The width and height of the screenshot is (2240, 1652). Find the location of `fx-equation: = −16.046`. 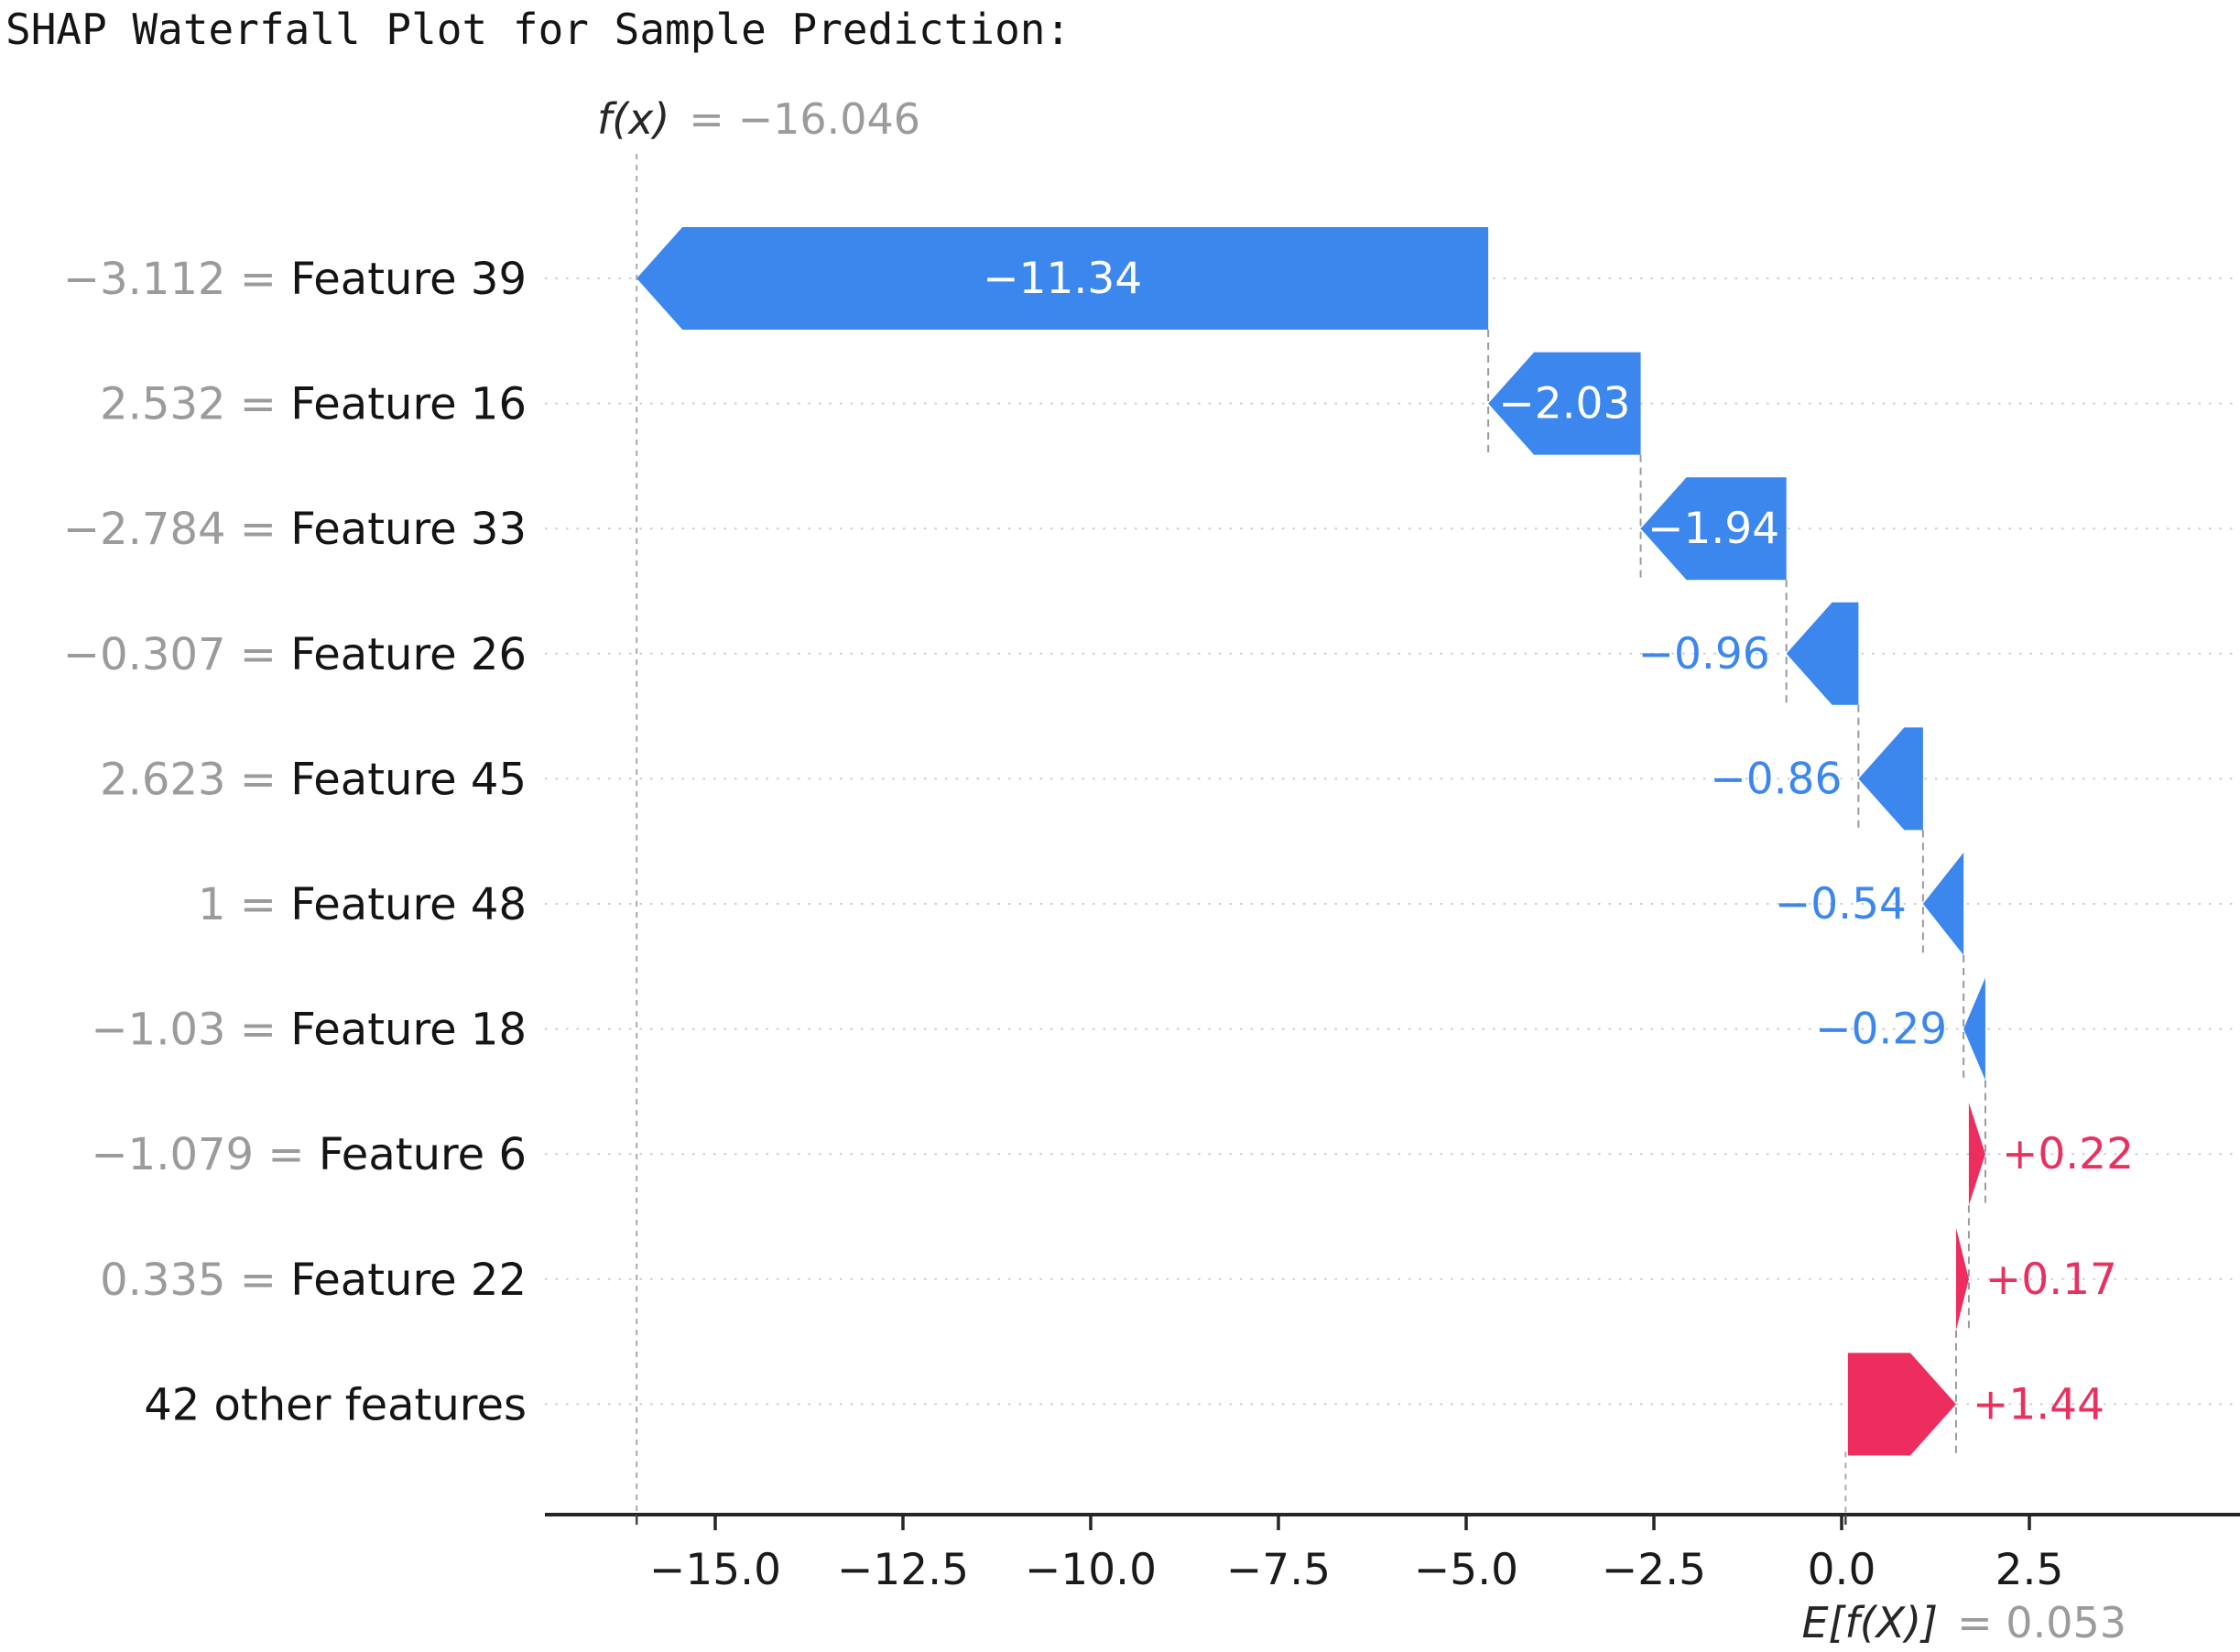

fx-equation: = −16.046 is located at coordinates (804, 119).